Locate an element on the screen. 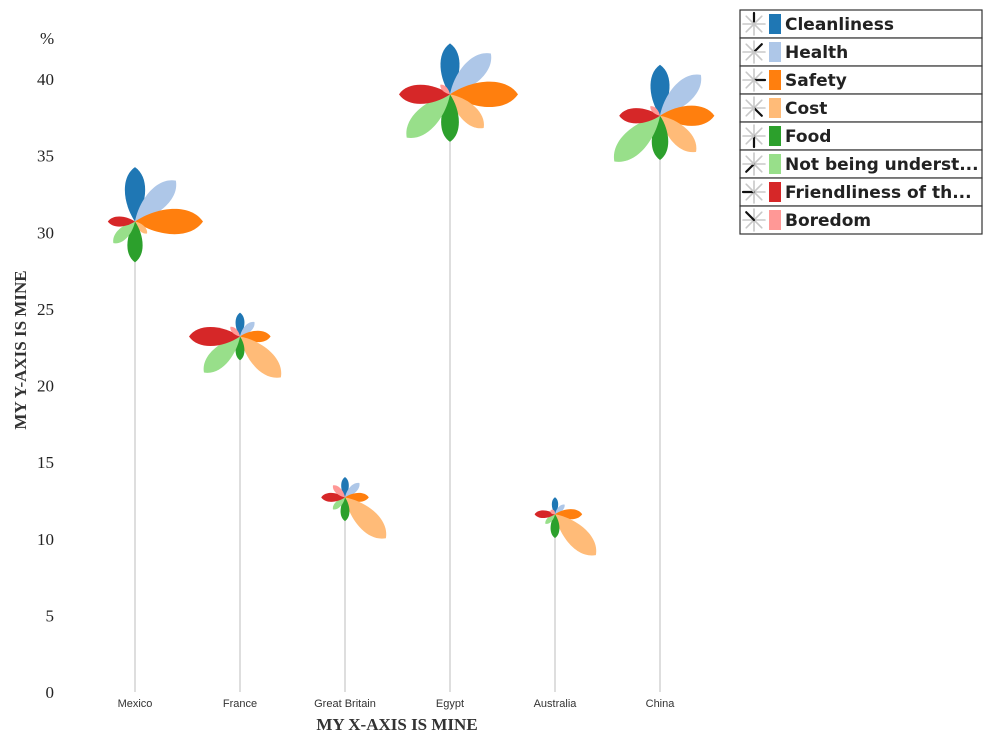 The width and height of the screenshot is (992, 744). y-tick-label: 35 is located at coordinates (45, 156).